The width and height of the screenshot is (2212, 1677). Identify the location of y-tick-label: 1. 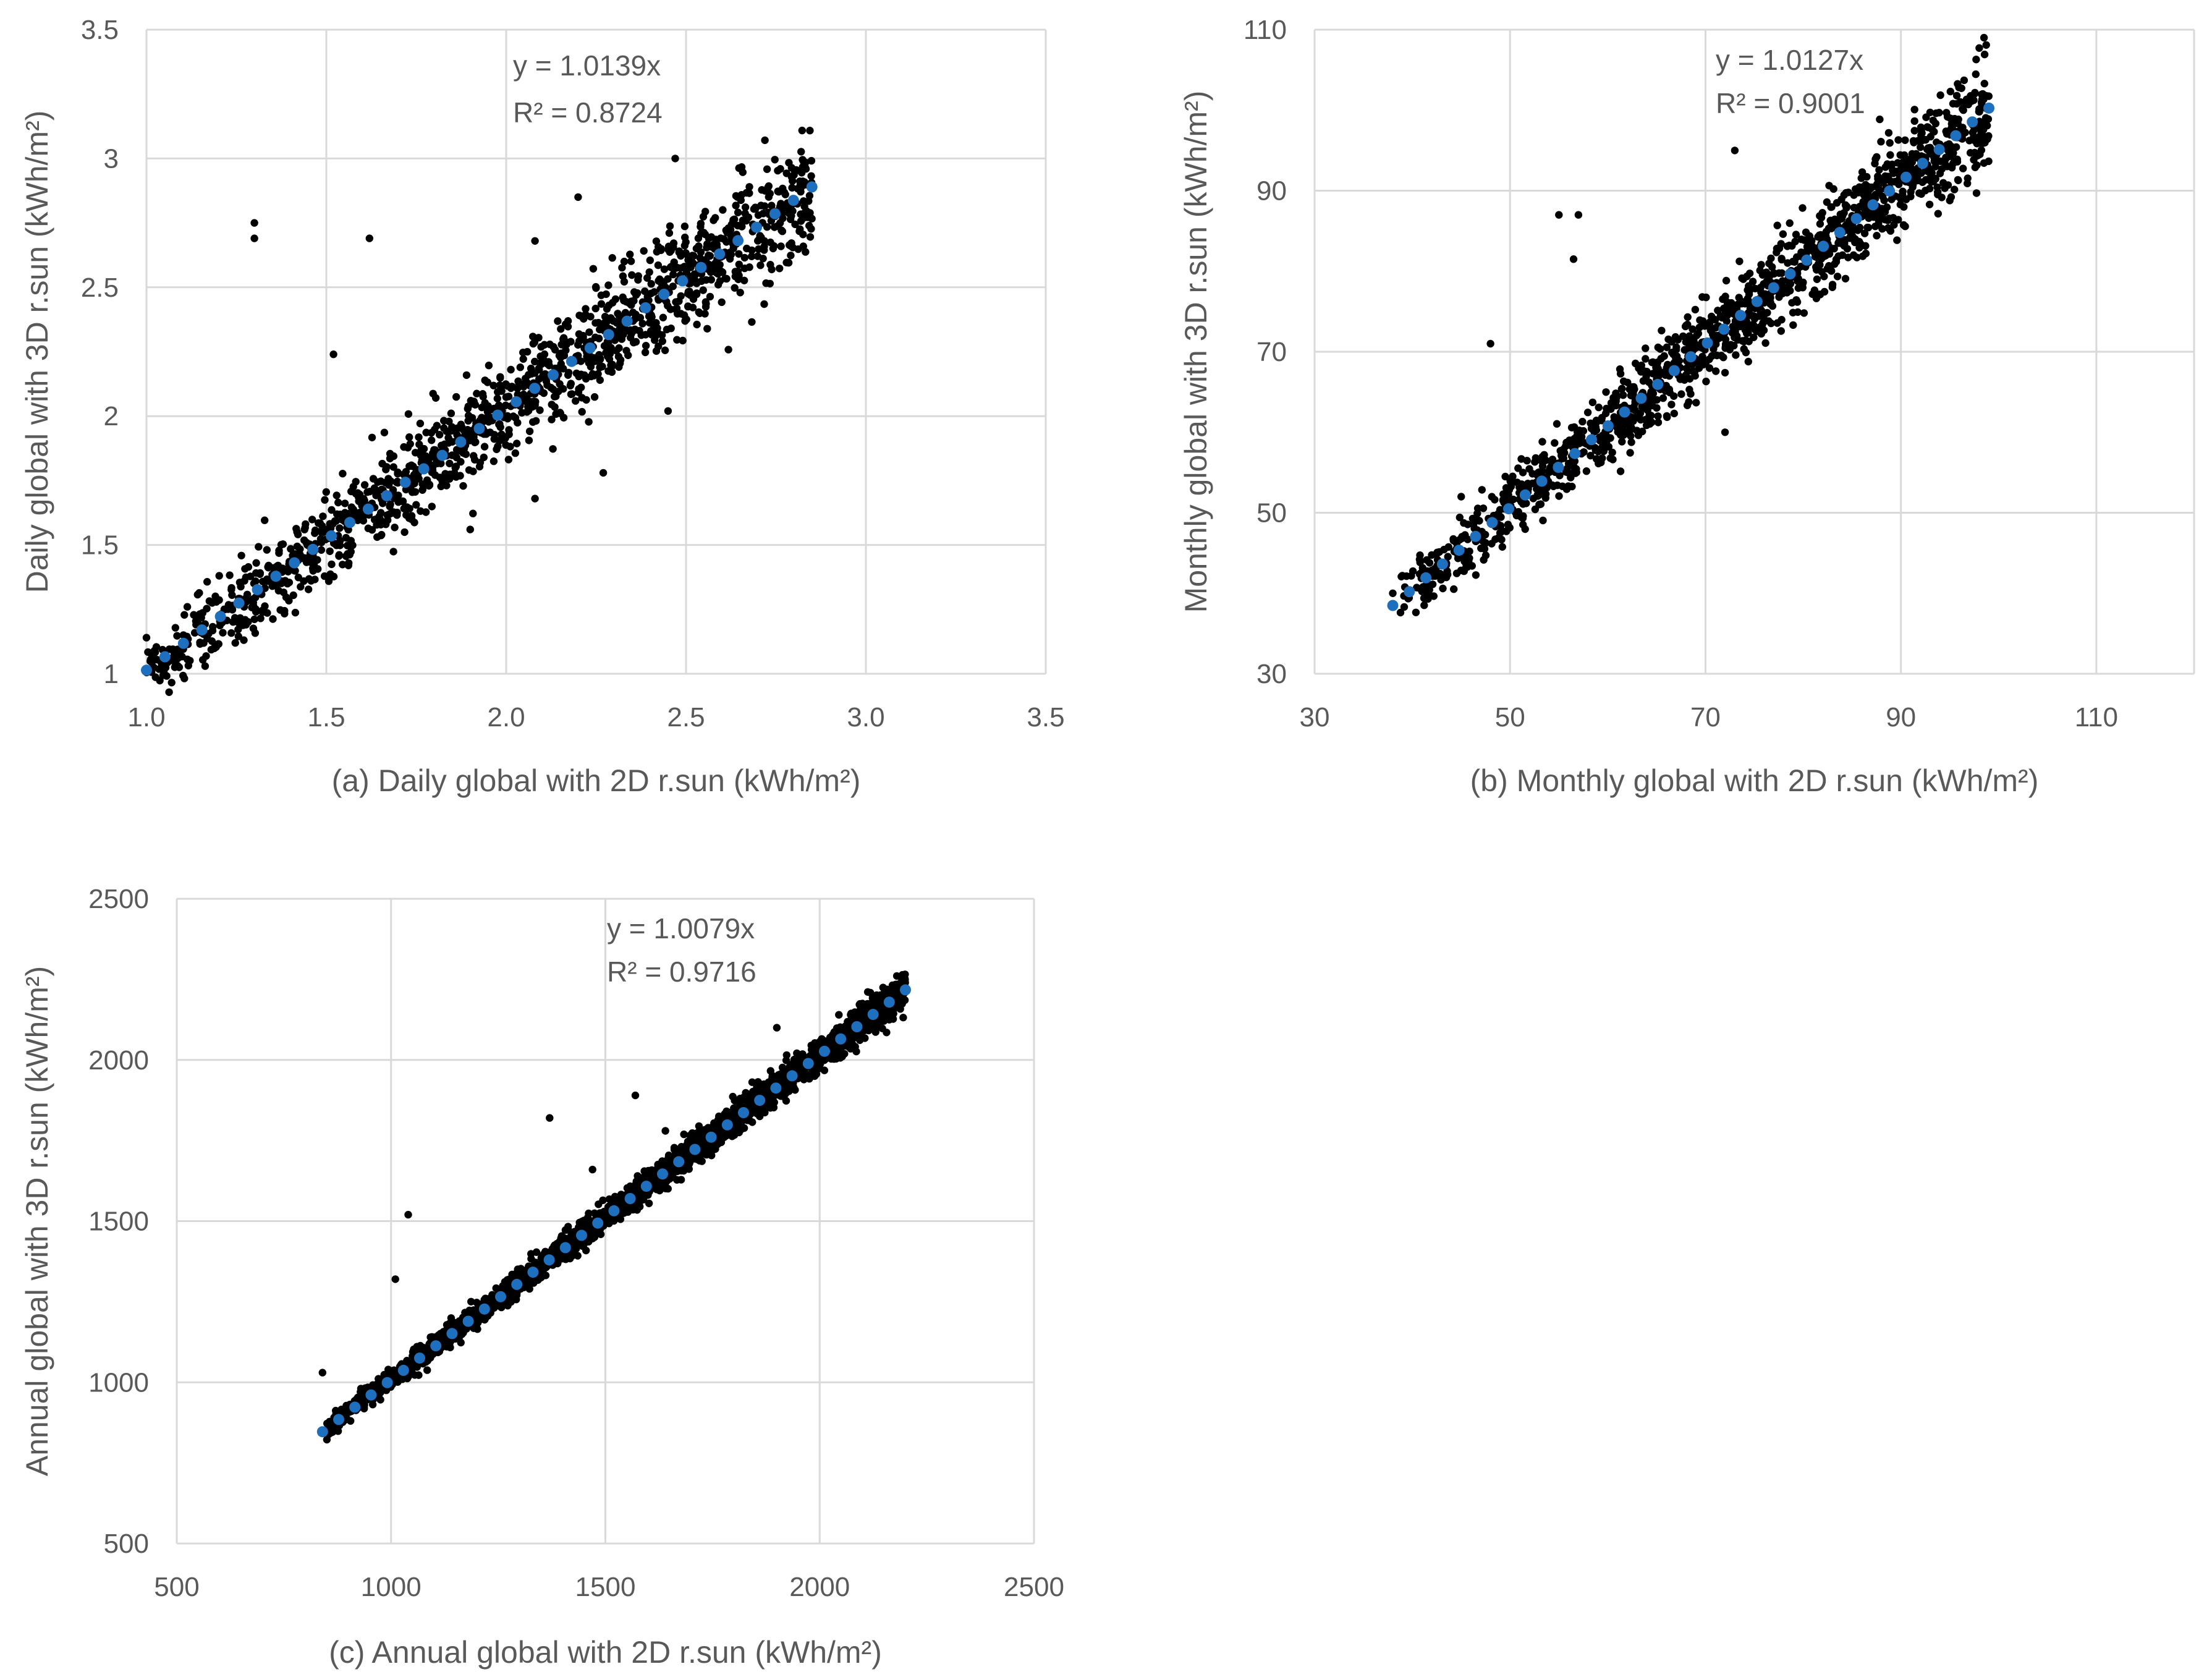
(111, 674).